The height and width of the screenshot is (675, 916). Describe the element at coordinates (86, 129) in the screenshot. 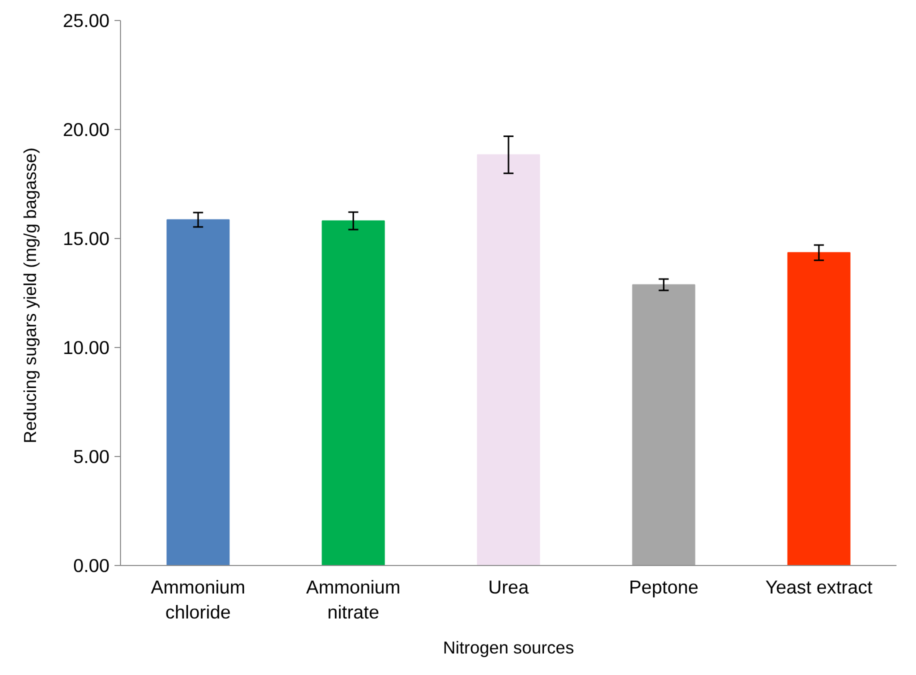

I see `y-tick-label: 20.00` at that location.